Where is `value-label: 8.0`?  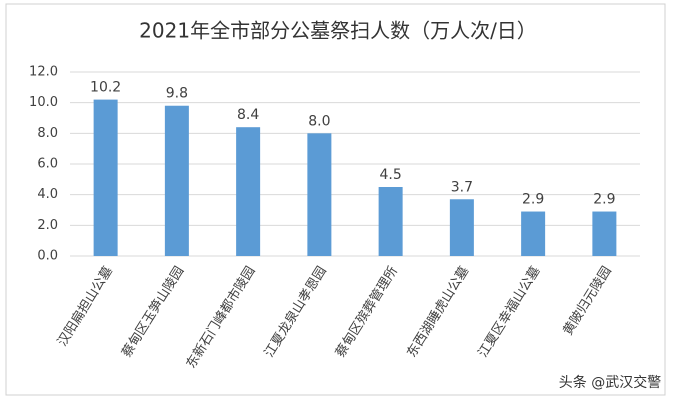 value-label: 8.0 is located at coordinates (319, 121).